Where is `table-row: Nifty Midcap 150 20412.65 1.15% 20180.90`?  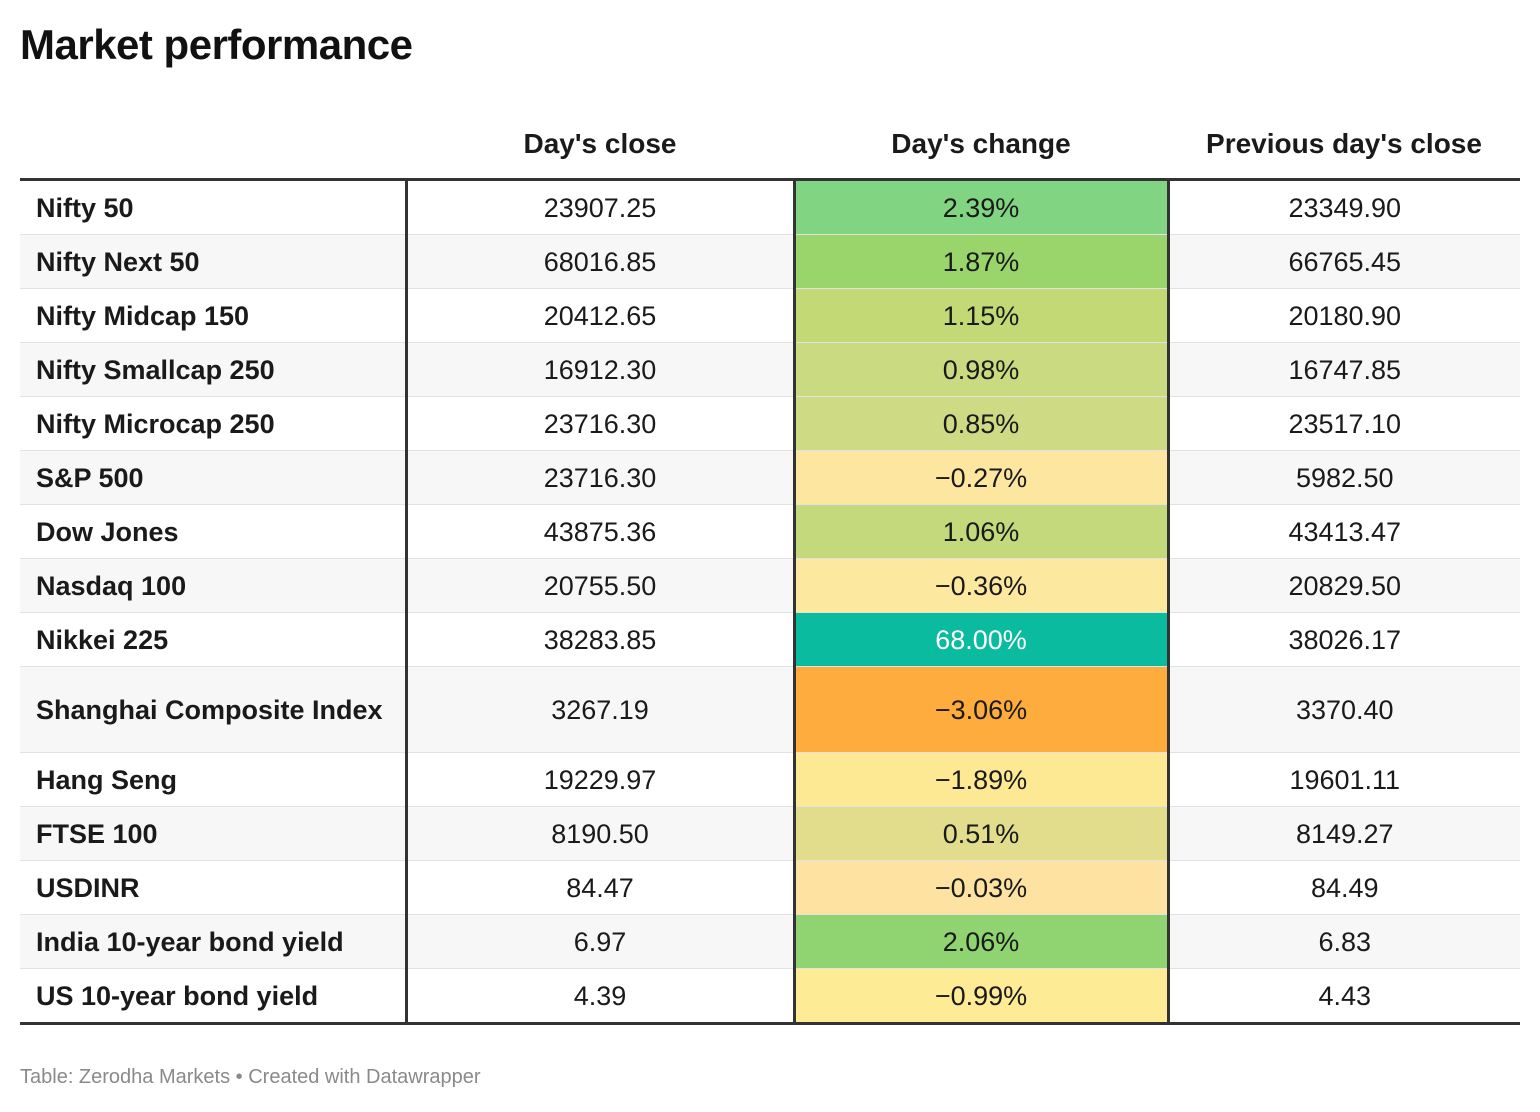 table-row: Nifty Midcap 150 20412.65 1.15% 20180.90 is located at coordinates (770, 315).